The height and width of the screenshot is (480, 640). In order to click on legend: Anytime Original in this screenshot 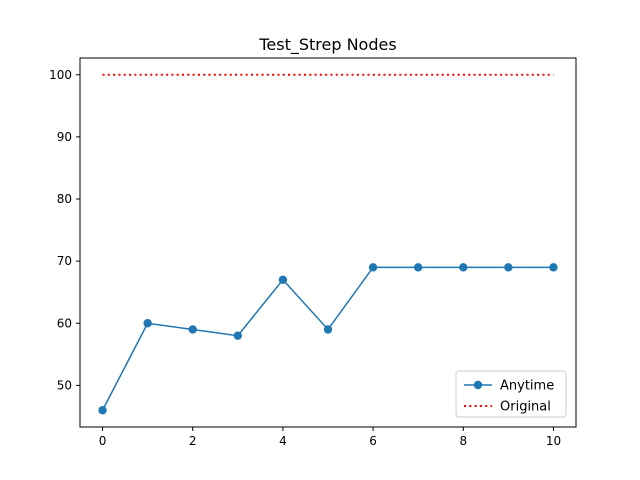, I will do `click(511, 394)`.